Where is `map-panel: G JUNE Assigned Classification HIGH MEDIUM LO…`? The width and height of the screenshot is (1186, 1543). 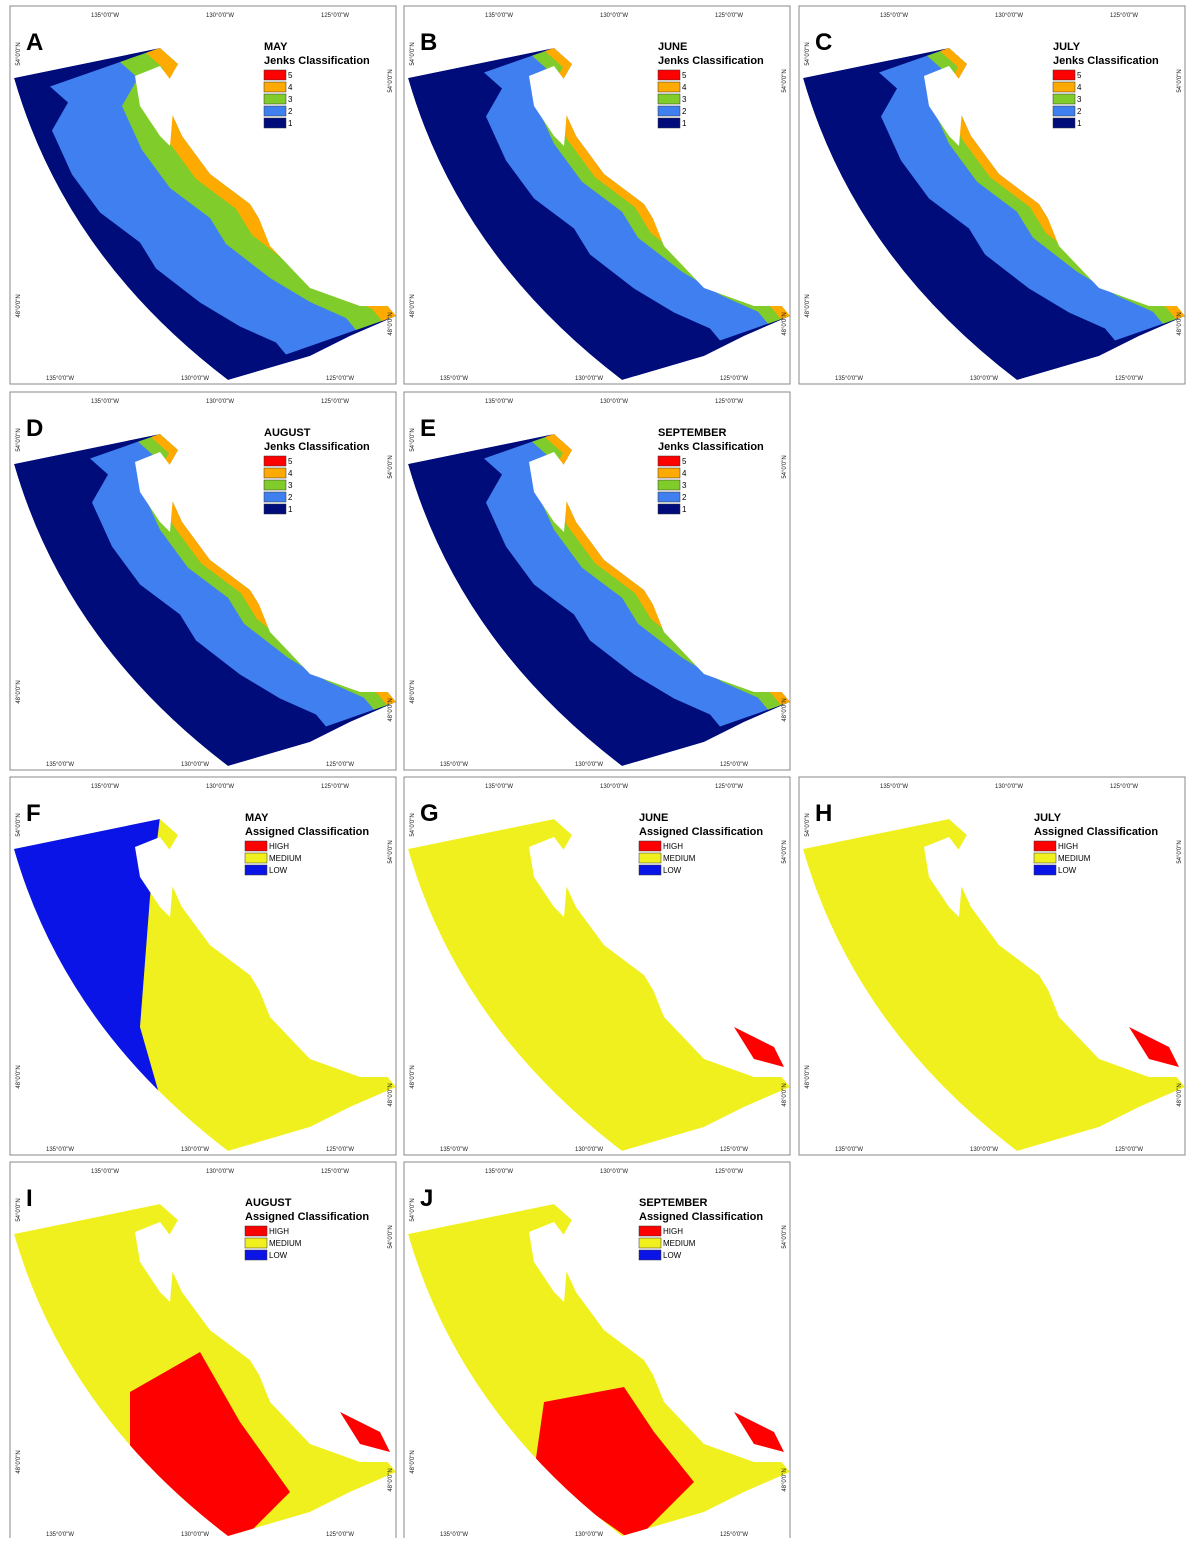 map-panel: G JUNE Assigned Classification HIGH MEDIUM LO… is located at coordinates (597, 966).